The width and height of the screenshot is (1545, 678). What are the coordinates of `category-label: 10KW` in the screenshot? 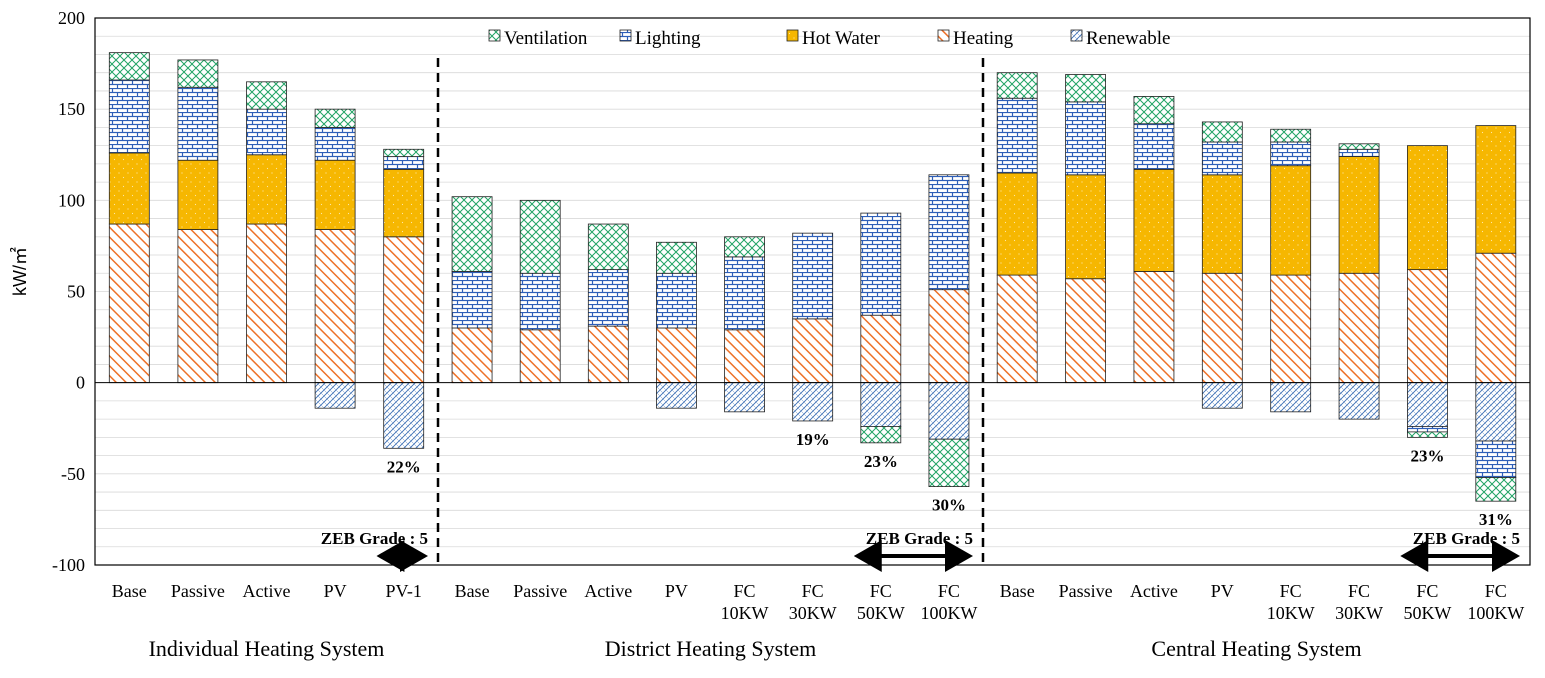 It's located at (745, 613).